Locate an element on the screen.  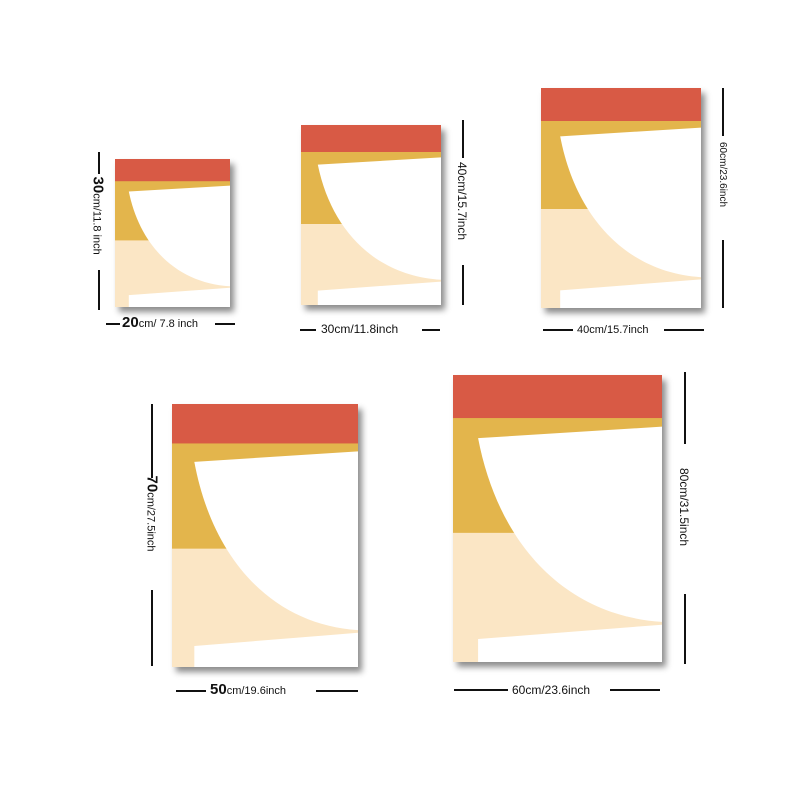
width-label-40x60: 40cm/15.7inch is located at coordinates (613, 330).